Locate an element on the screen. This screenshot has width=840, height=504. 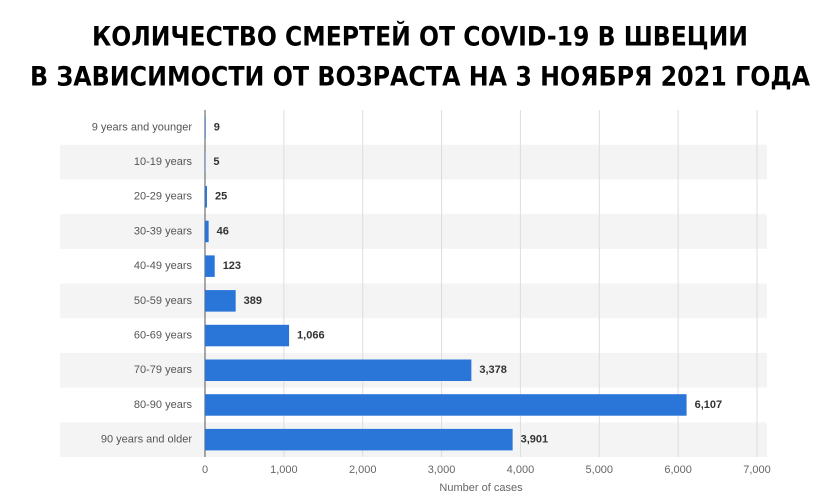
x-tick-label: 1,000 is located at coordinates (284, 470).